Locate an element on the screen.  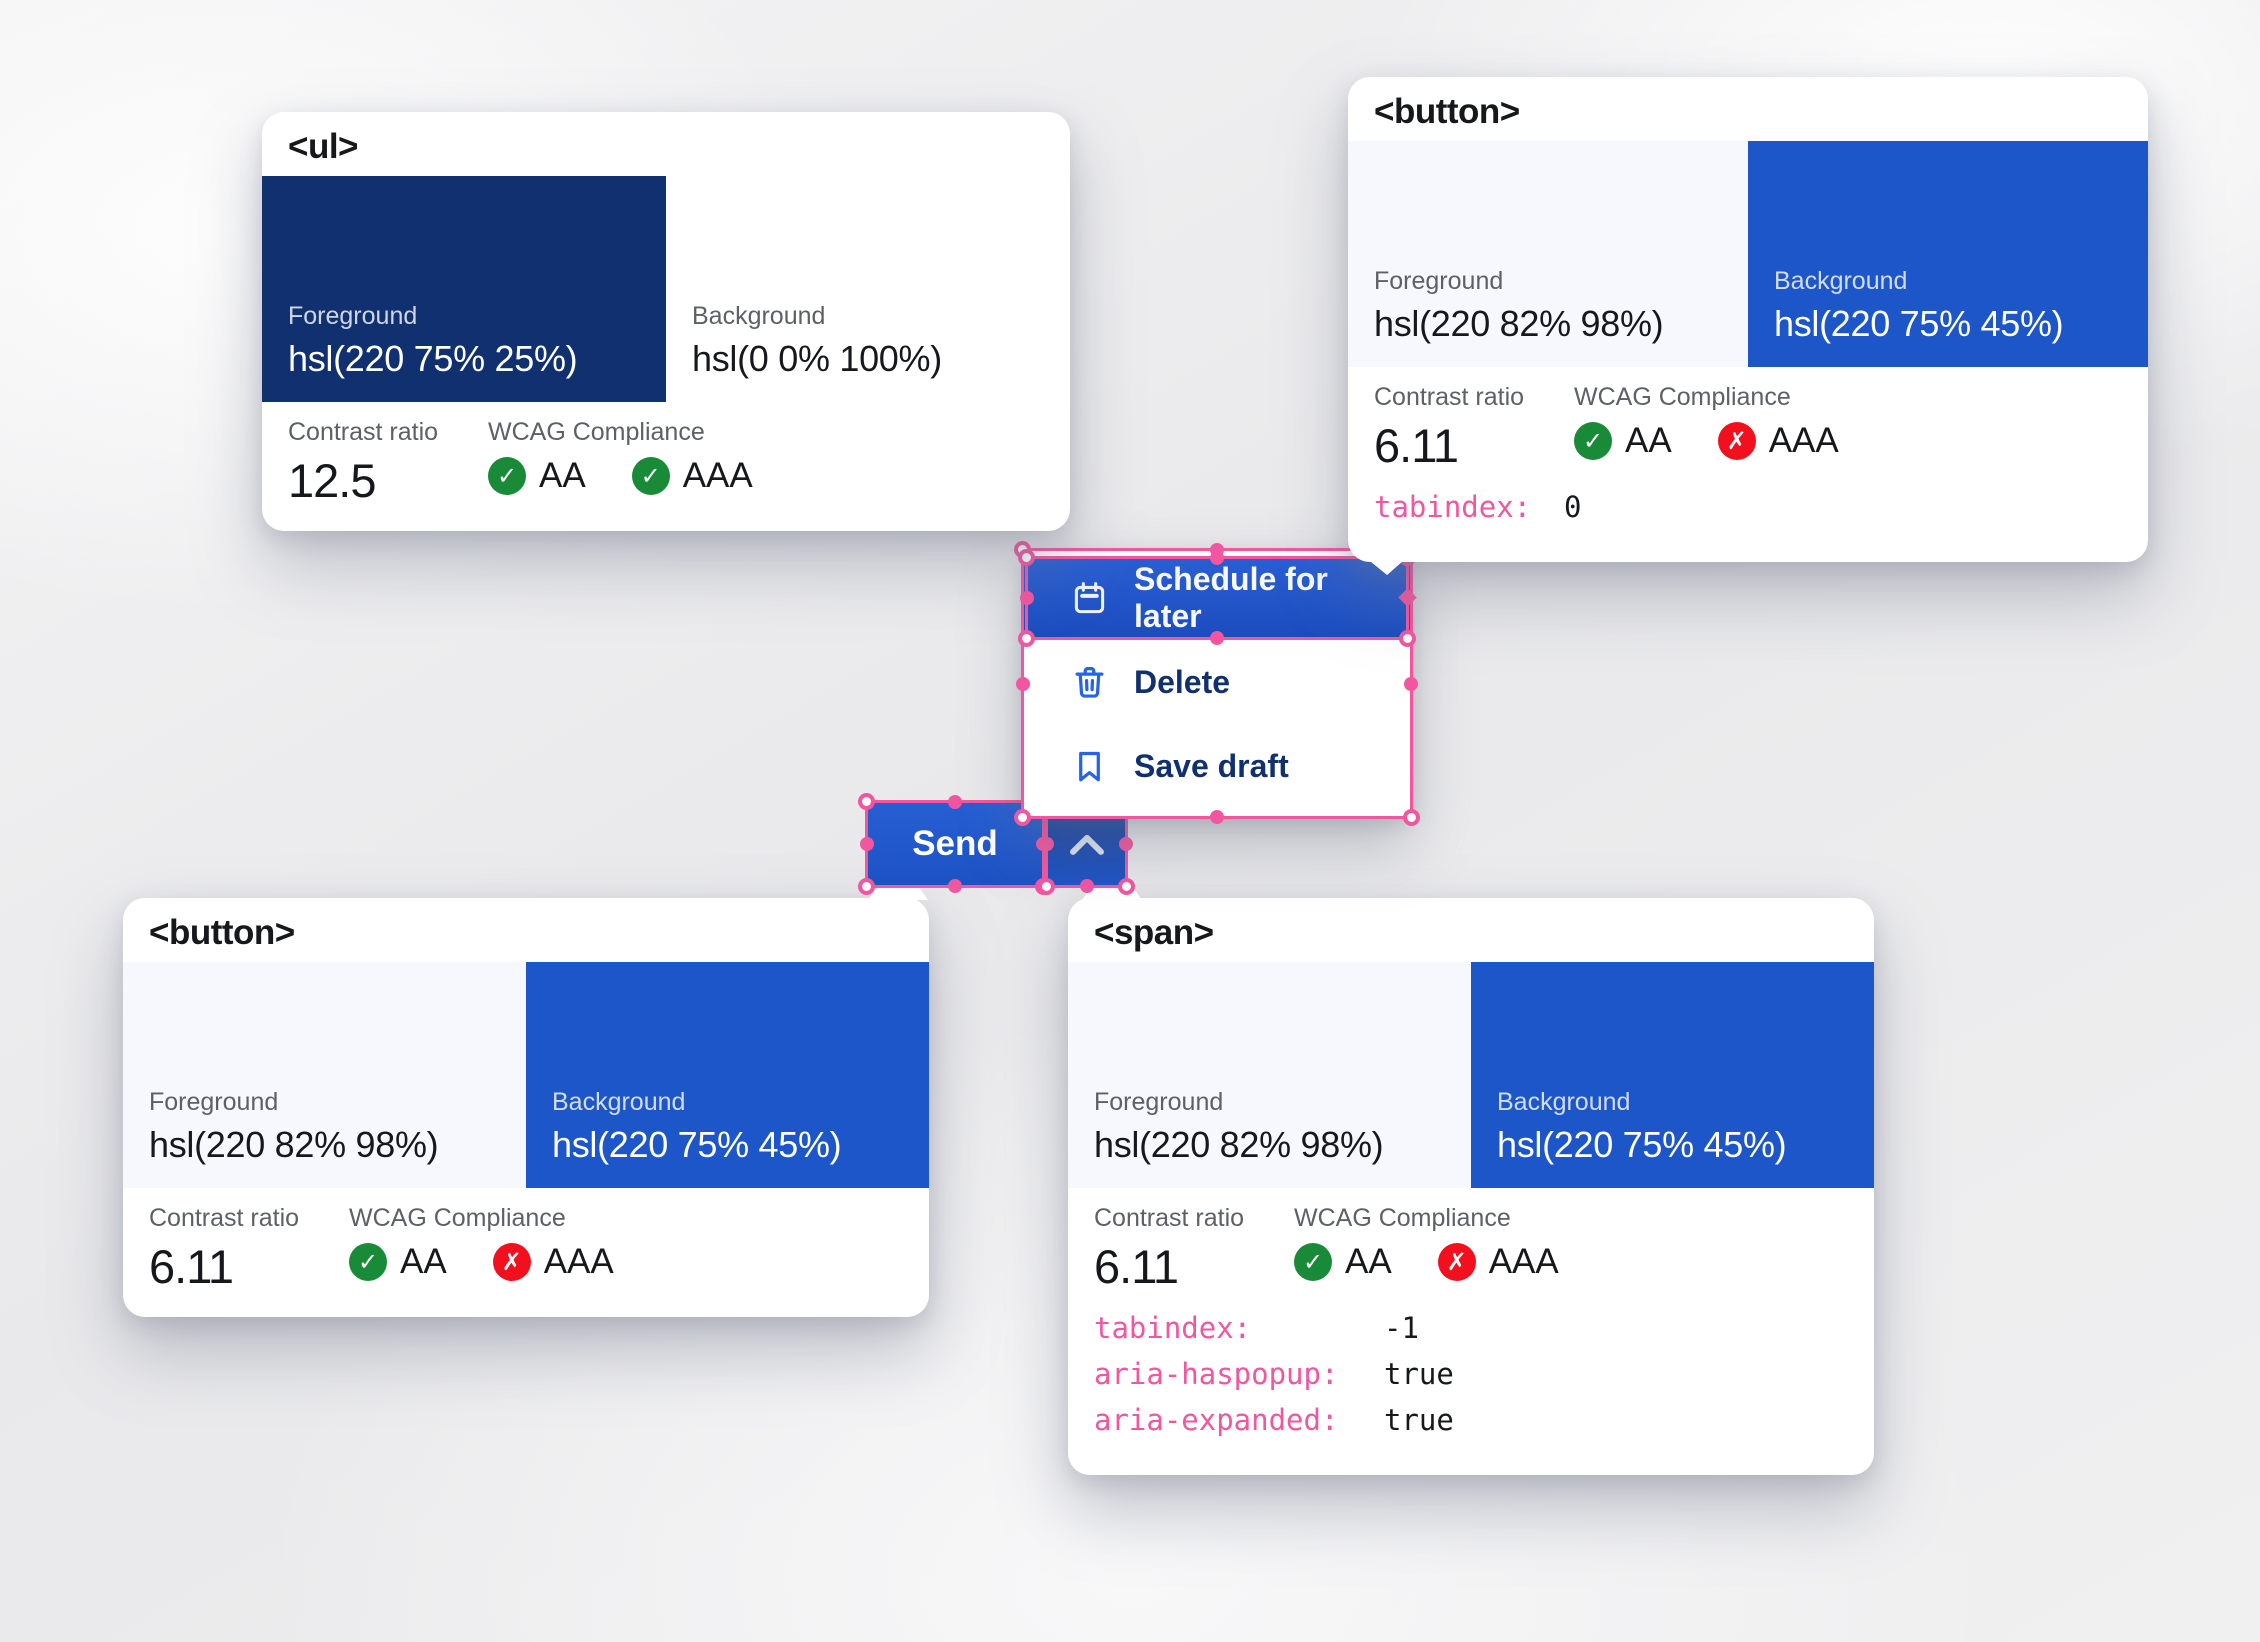
menu-item-save-draft: Save draft is located at coordinates (1217, 766).